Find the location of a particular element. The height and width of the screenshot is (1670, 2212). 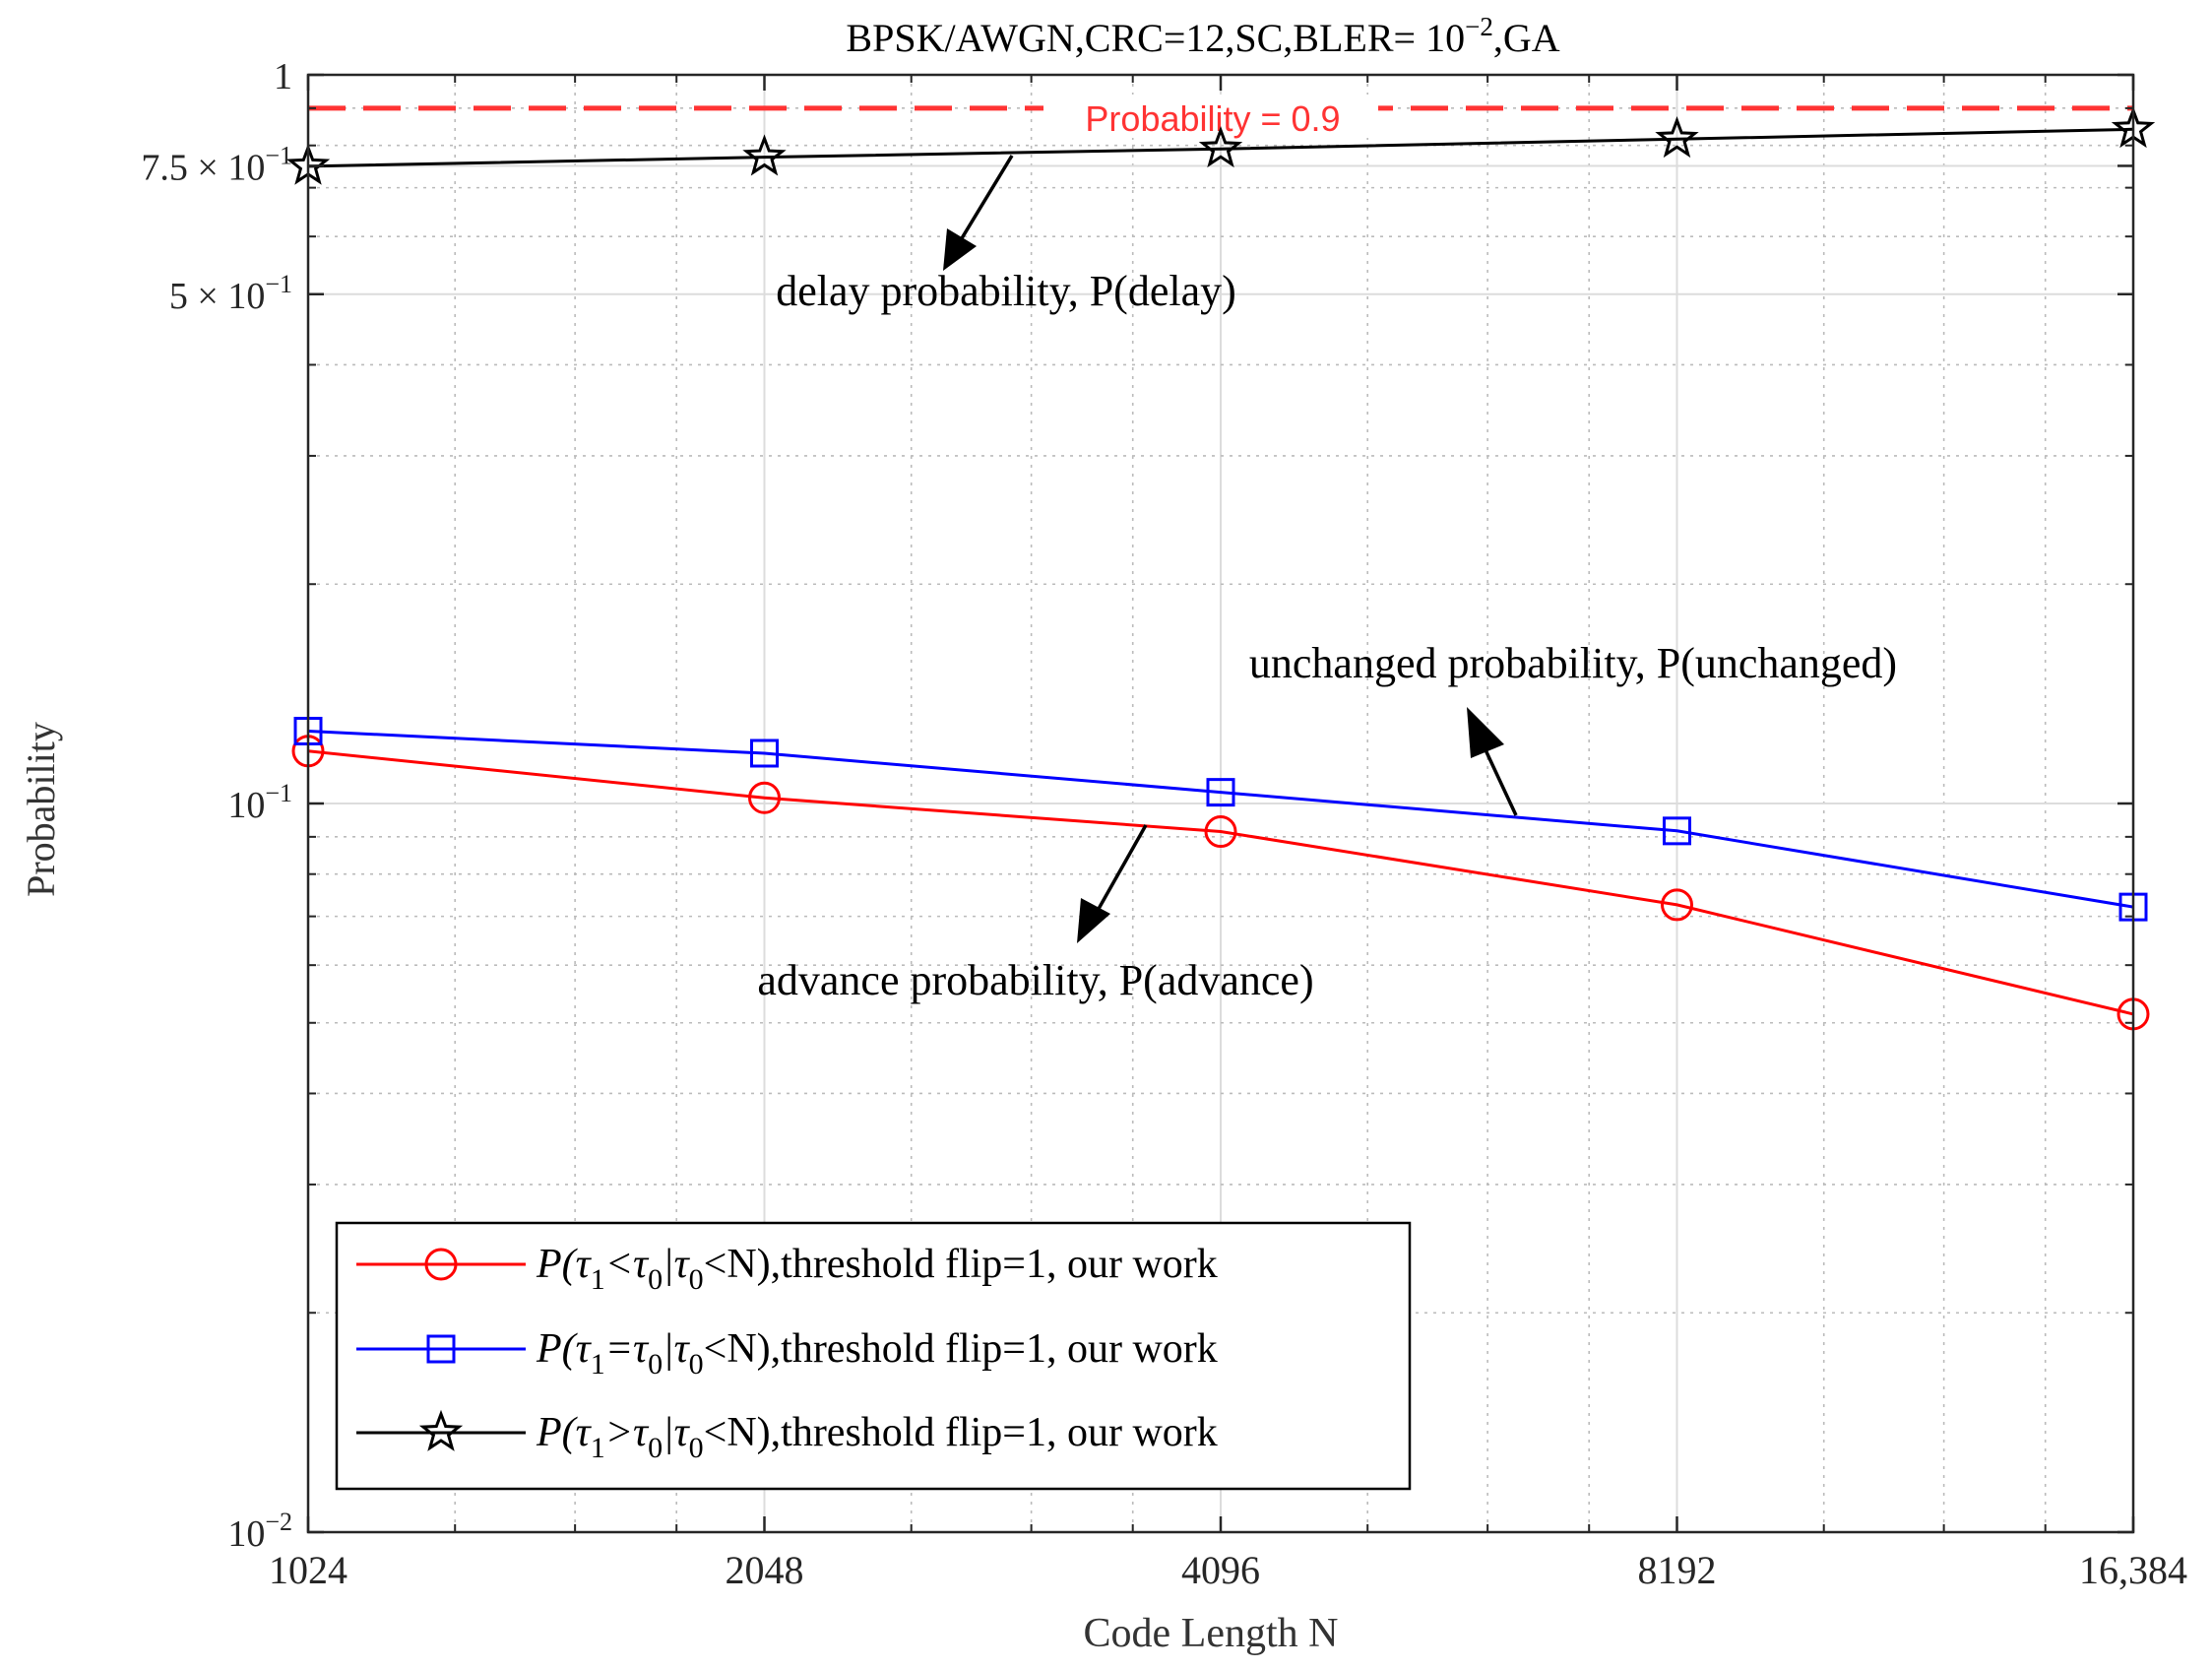

x-tick-label: 16,384 is located at coordinates (2133, 1570).